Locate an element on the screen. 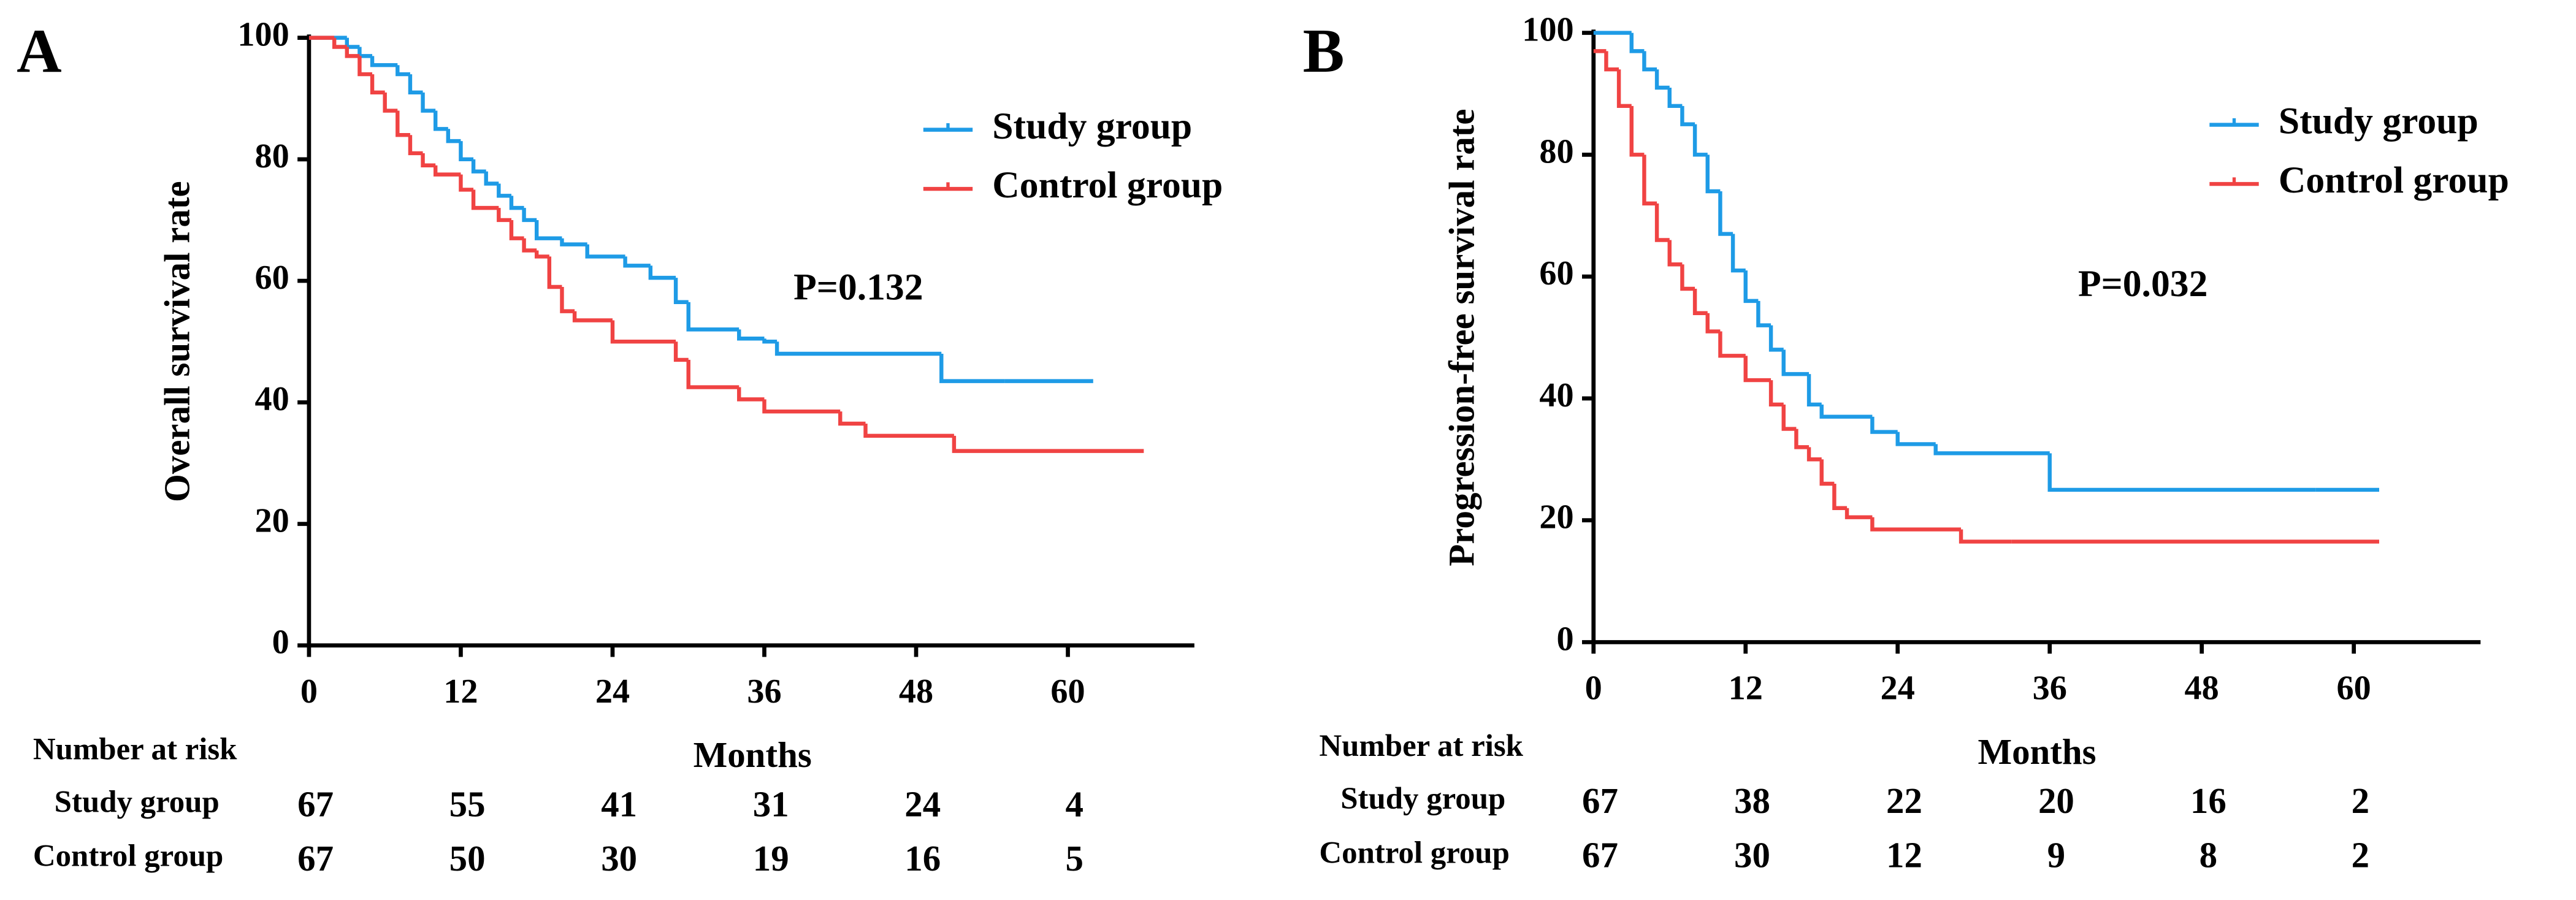 This screenshot has width=2576, height=900. risk-value: 20 is located at coordinates (2056, 800).